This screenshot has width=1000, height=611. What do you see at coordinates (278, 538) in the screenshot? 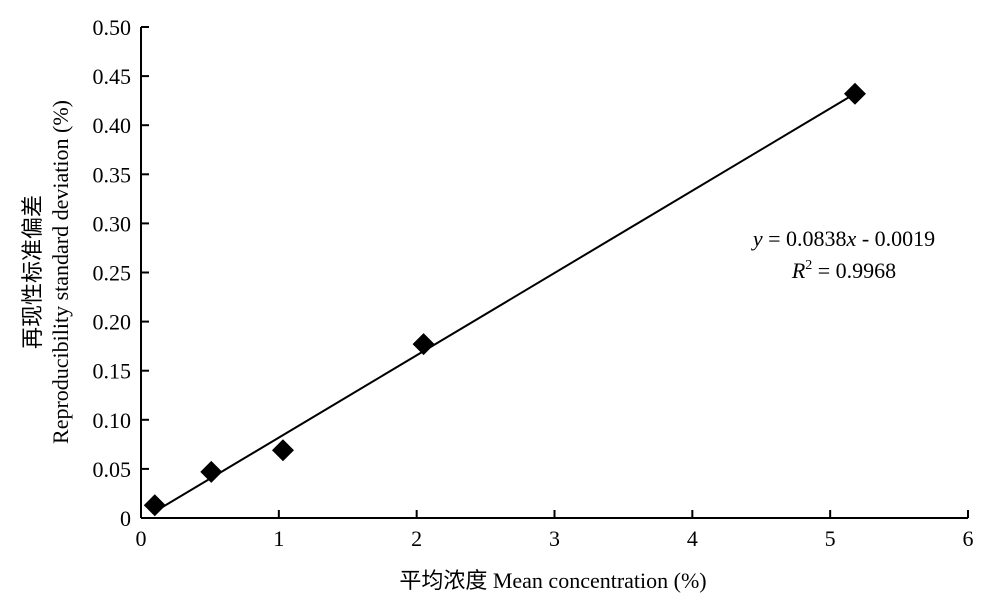
I see `x-tick-label: 1` at bounding box center [278, 538].